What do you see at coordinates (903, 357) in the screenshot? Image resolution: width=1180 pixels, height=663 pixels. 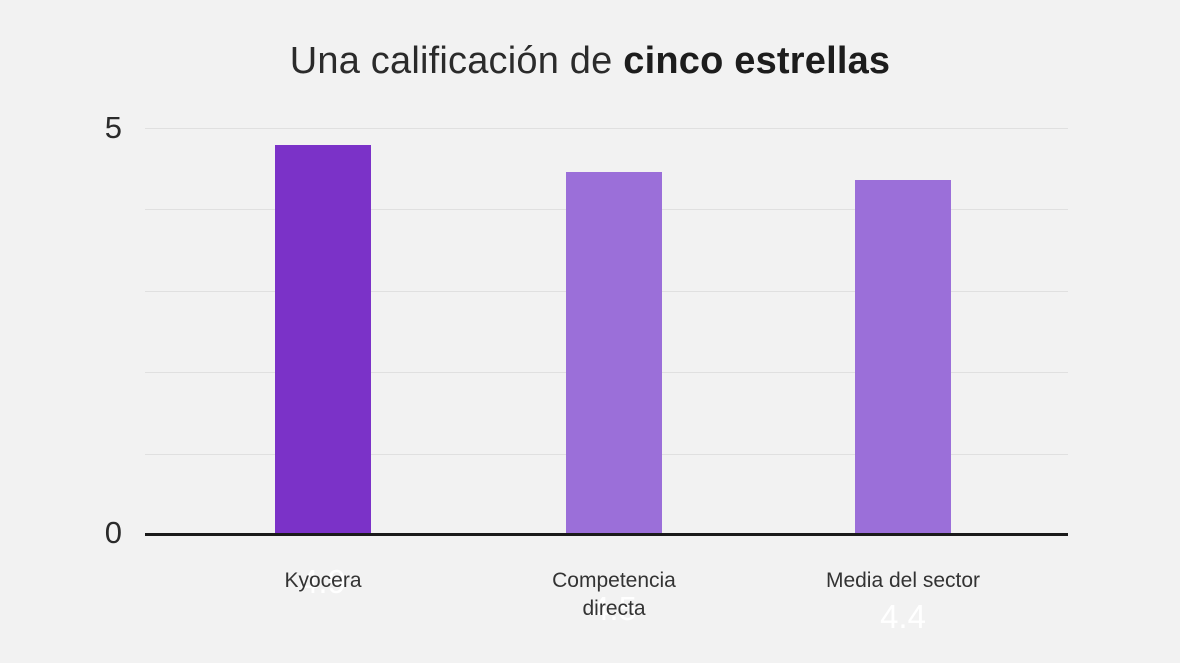 I see `bar-rect-media-del-sector` at bounding box center [903, 357].